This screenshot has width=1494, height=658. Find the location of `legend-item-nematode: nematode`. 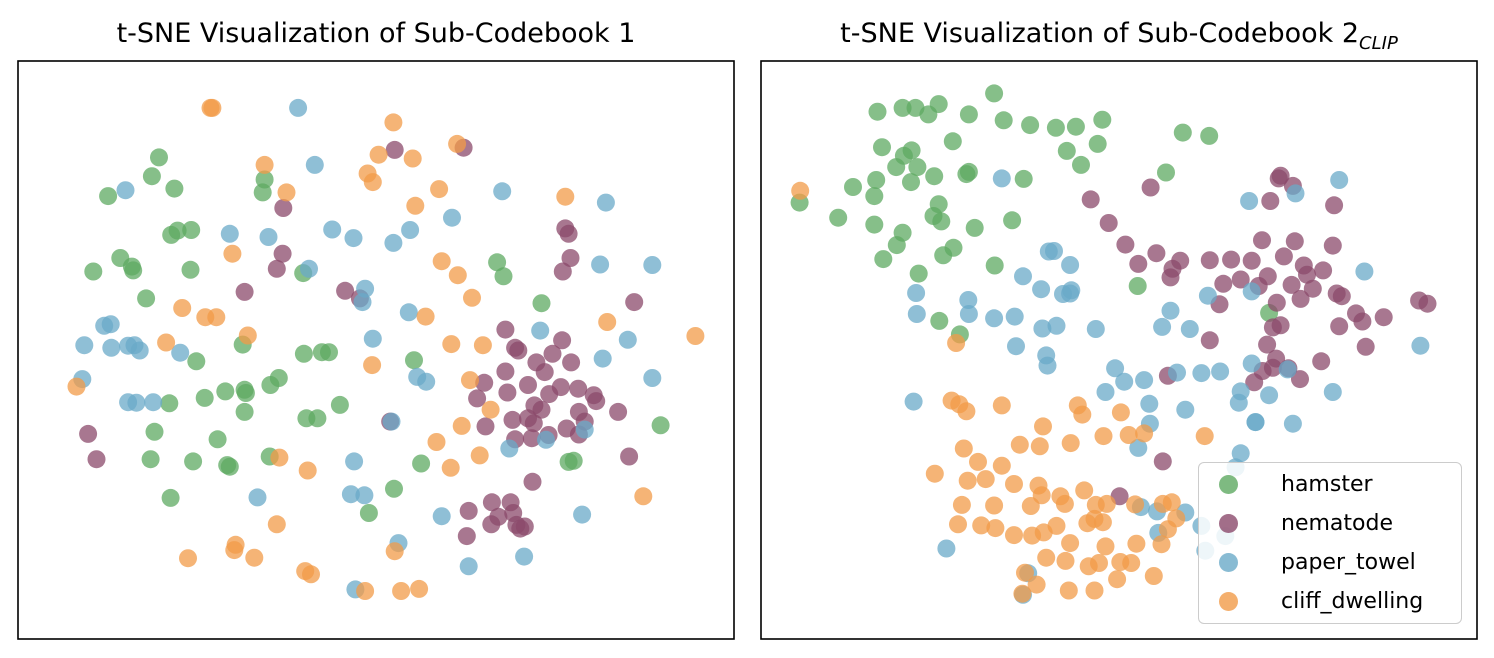

legend-item-nematode: nematode is located at coordinates (1306, 523).